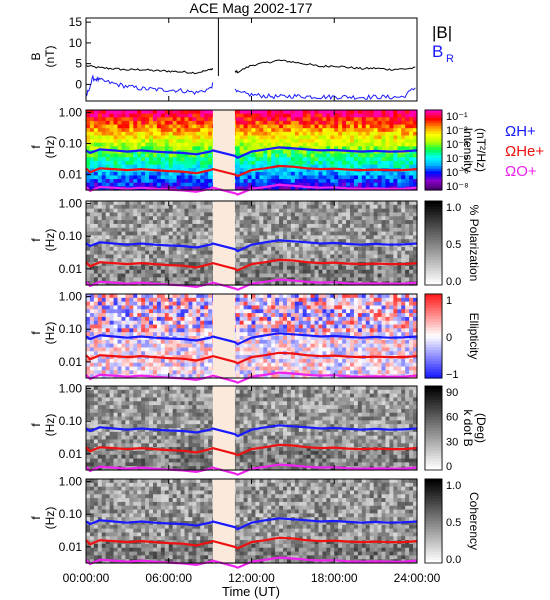 This screenshot has height=600, width=550. What do you see at coordinates (250, 67) in the screenshot?
I see `series-Bmag` at bounding box center [250, 67].